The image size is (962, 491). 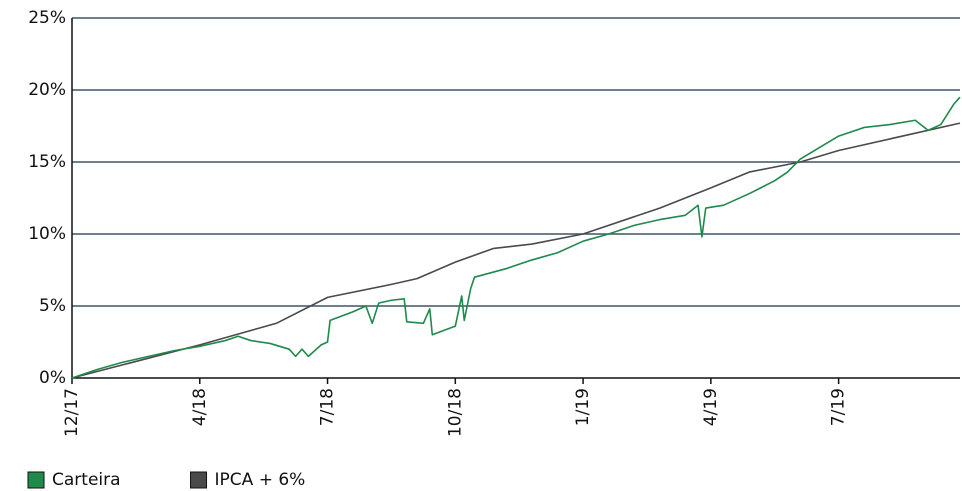 I want to click on y-tick-label: 5%, so click(x=52, y=306).